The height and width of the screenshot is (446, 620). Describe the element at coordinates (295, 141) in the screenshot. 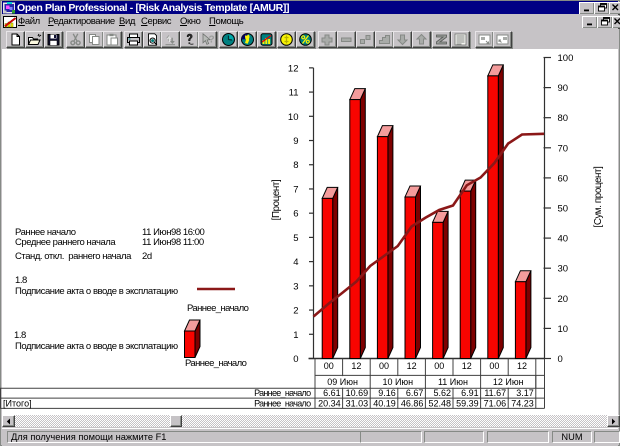

I see `svg-text: 9` at that location.